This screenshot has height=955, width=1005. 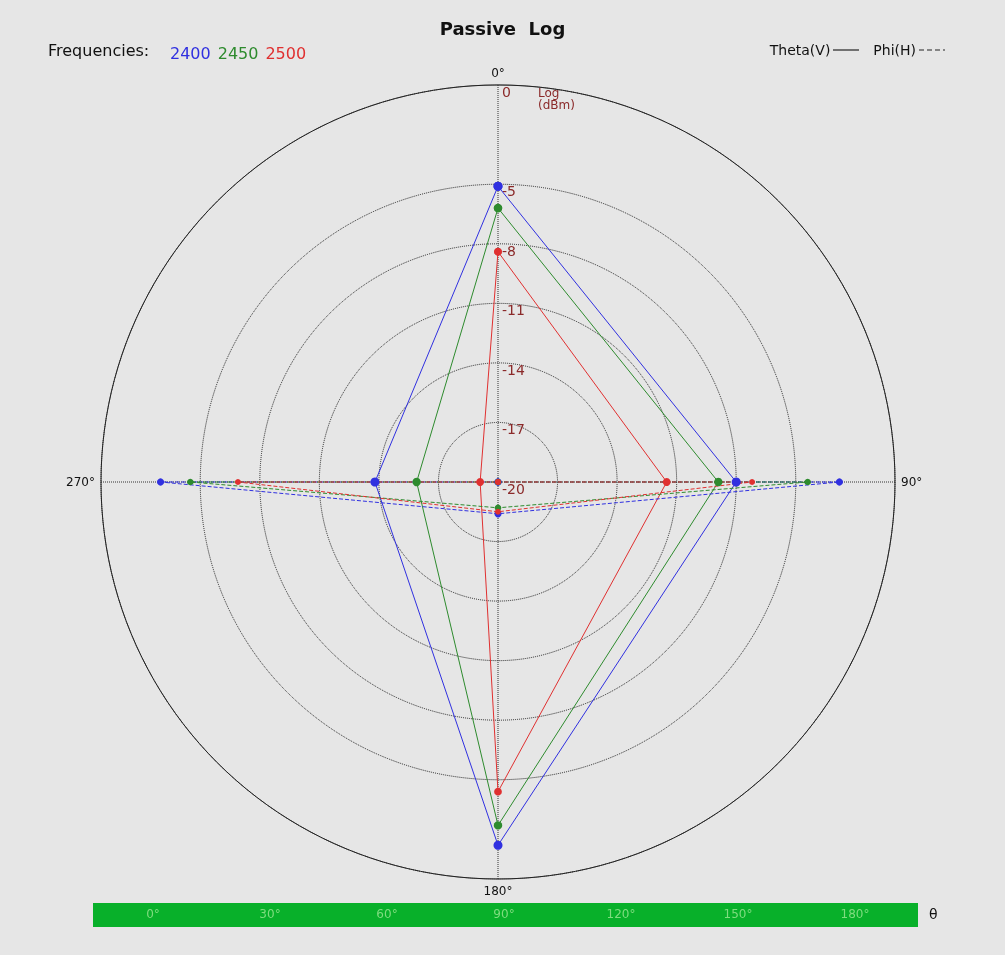 What do you see at coordinates (238, 53) in the screenshot?
I see `text: 2450` at bounding box center [238, 53].